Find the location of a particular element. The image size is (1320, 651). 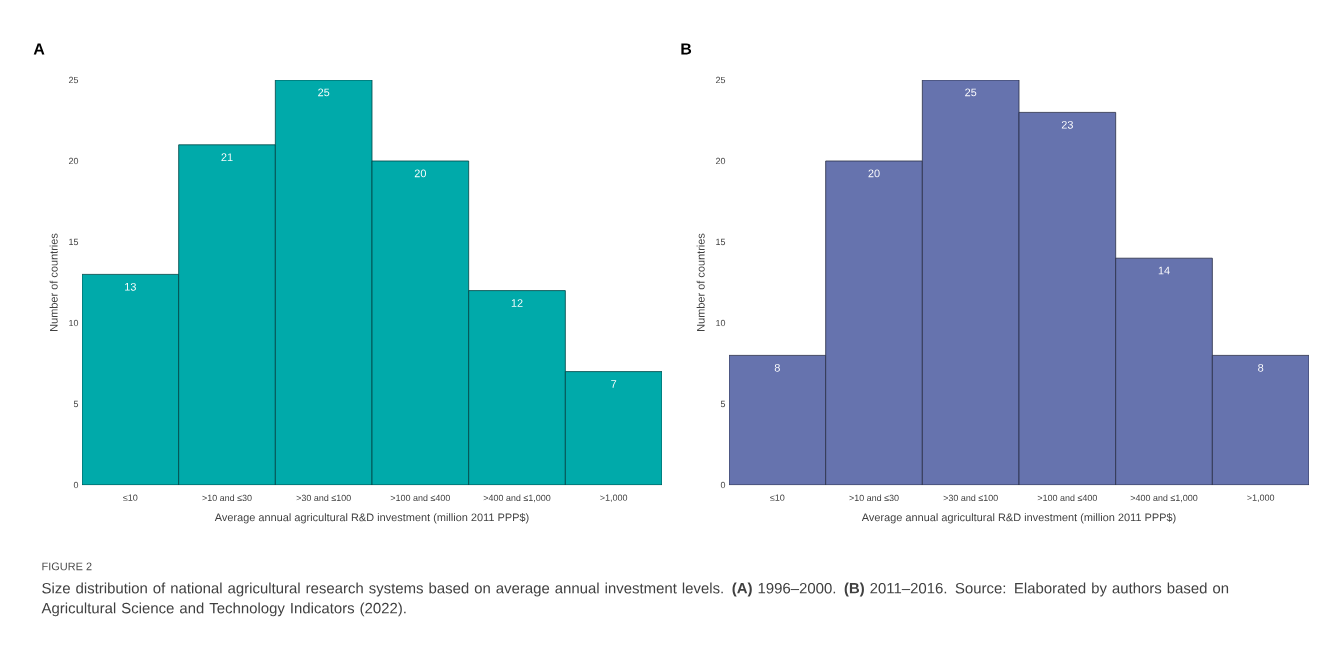

data-label: 21 is located at coordinates (227, 157).